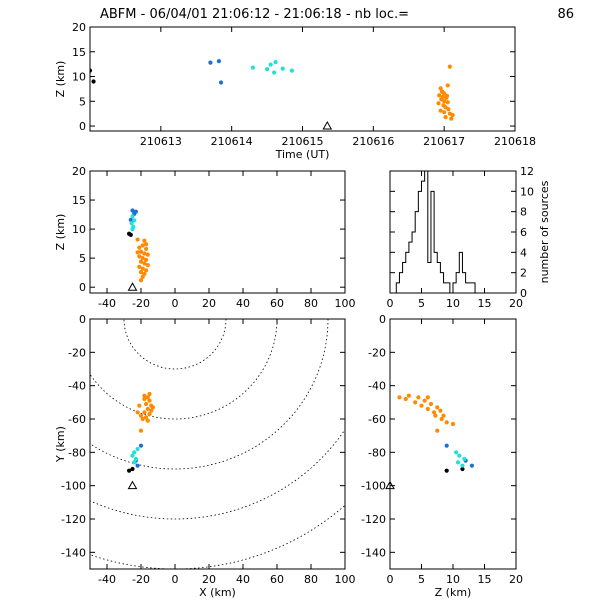 The image size is (600, 600). Describe the element at coordinates (523, 273) in the screenshot. I see `y-tick-label: 2` at that location.